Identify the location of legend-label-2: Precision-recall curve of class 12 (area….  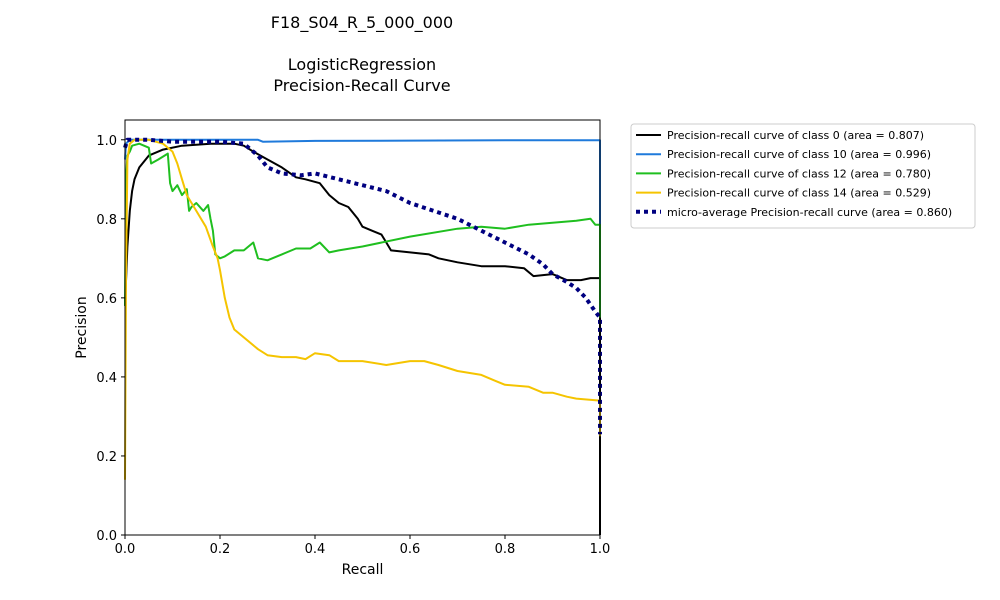
(799, 173).